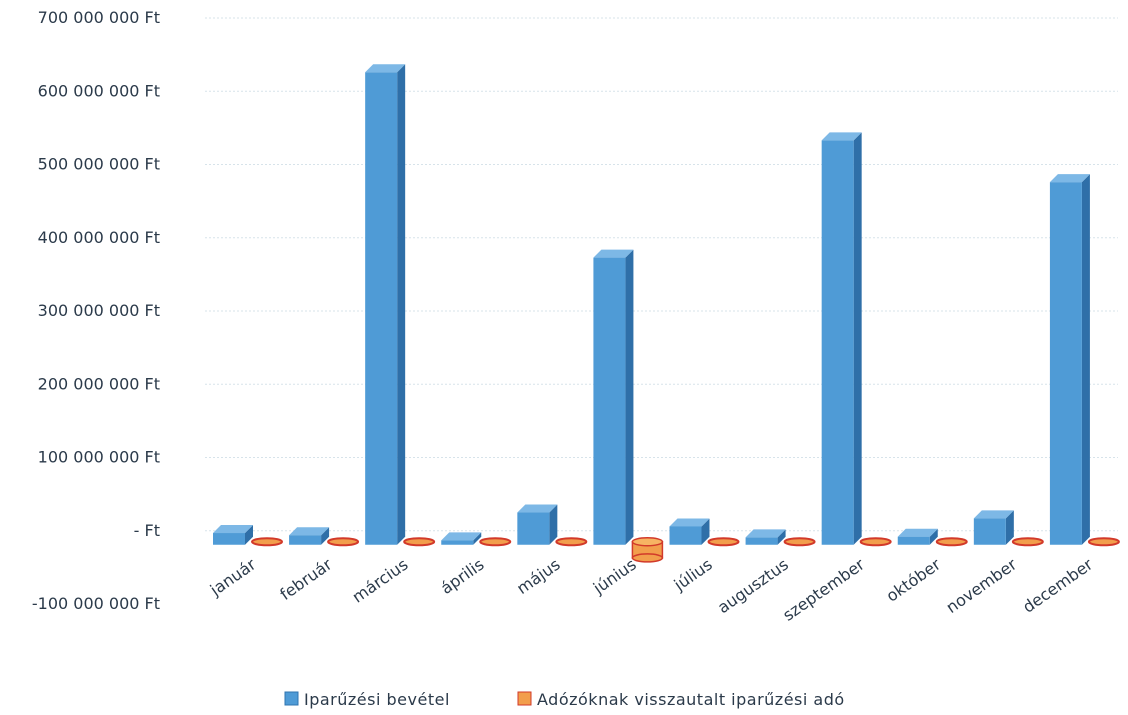 Image resolution: width=1128 pixels, height=715 pixels. Describe the element at coordinates (614, 576) in the screenshot. I see `x-category-label: június` at that location.